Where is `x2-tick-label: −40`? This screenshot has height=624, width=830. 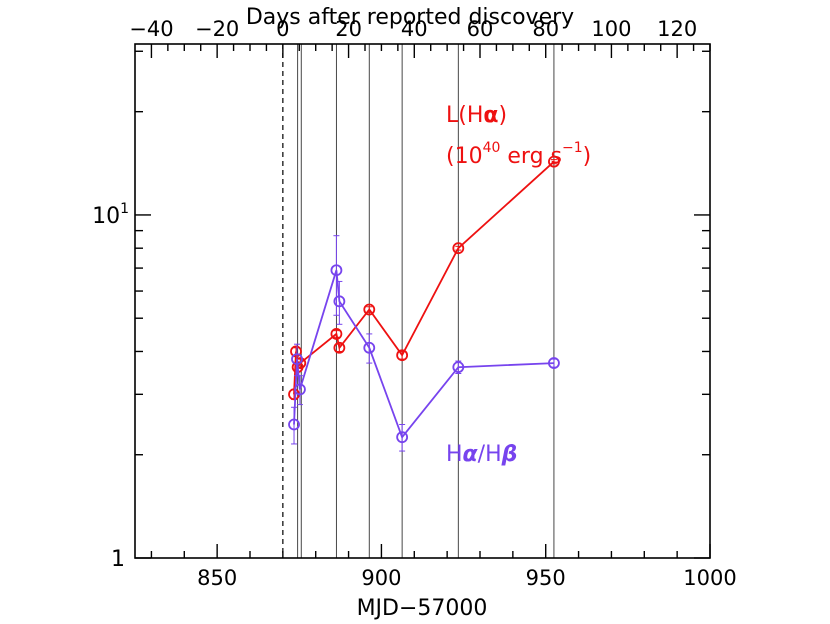 x2-tick-label: −40 is located at coordinates (151, 29).